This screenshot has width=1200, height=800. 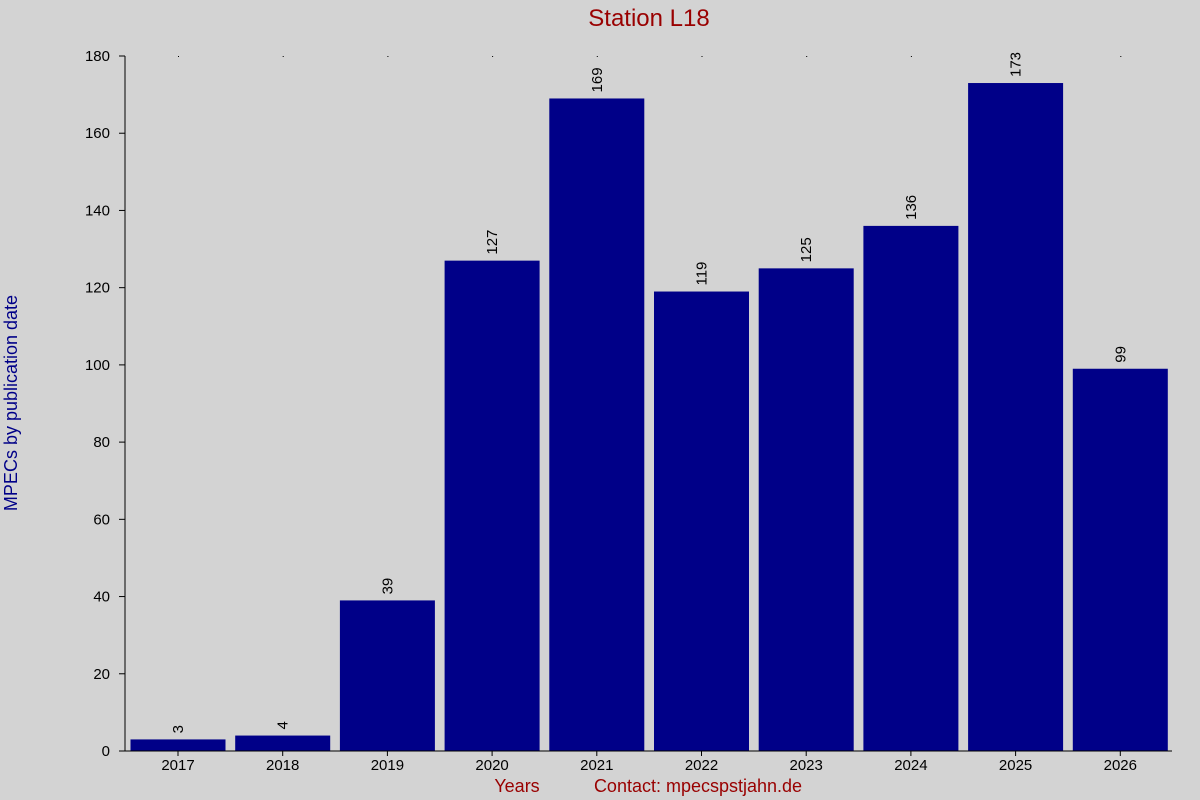 What do you see at coordinates (1120, 354) in the screenshot?
I see `data-label-2026: 99` at bounding box center [1120, 354].